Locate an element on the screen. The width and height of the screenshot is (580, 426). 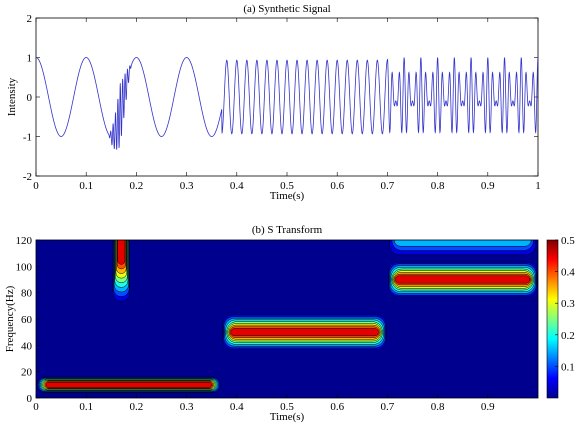
chart-b-xlabel: Time(s) is located at coordinates (287, 417).